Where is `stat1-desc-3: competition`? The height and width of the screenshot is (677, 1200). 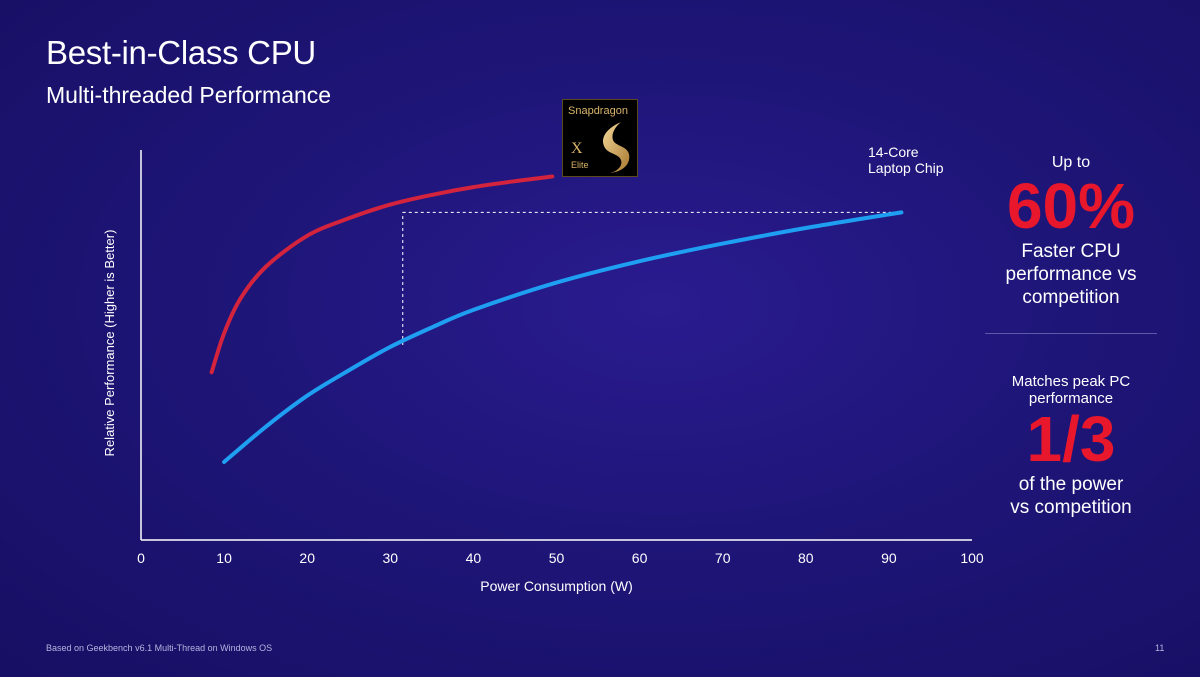
stat1-desc-3: competition is located at coordinates (1071, 297).